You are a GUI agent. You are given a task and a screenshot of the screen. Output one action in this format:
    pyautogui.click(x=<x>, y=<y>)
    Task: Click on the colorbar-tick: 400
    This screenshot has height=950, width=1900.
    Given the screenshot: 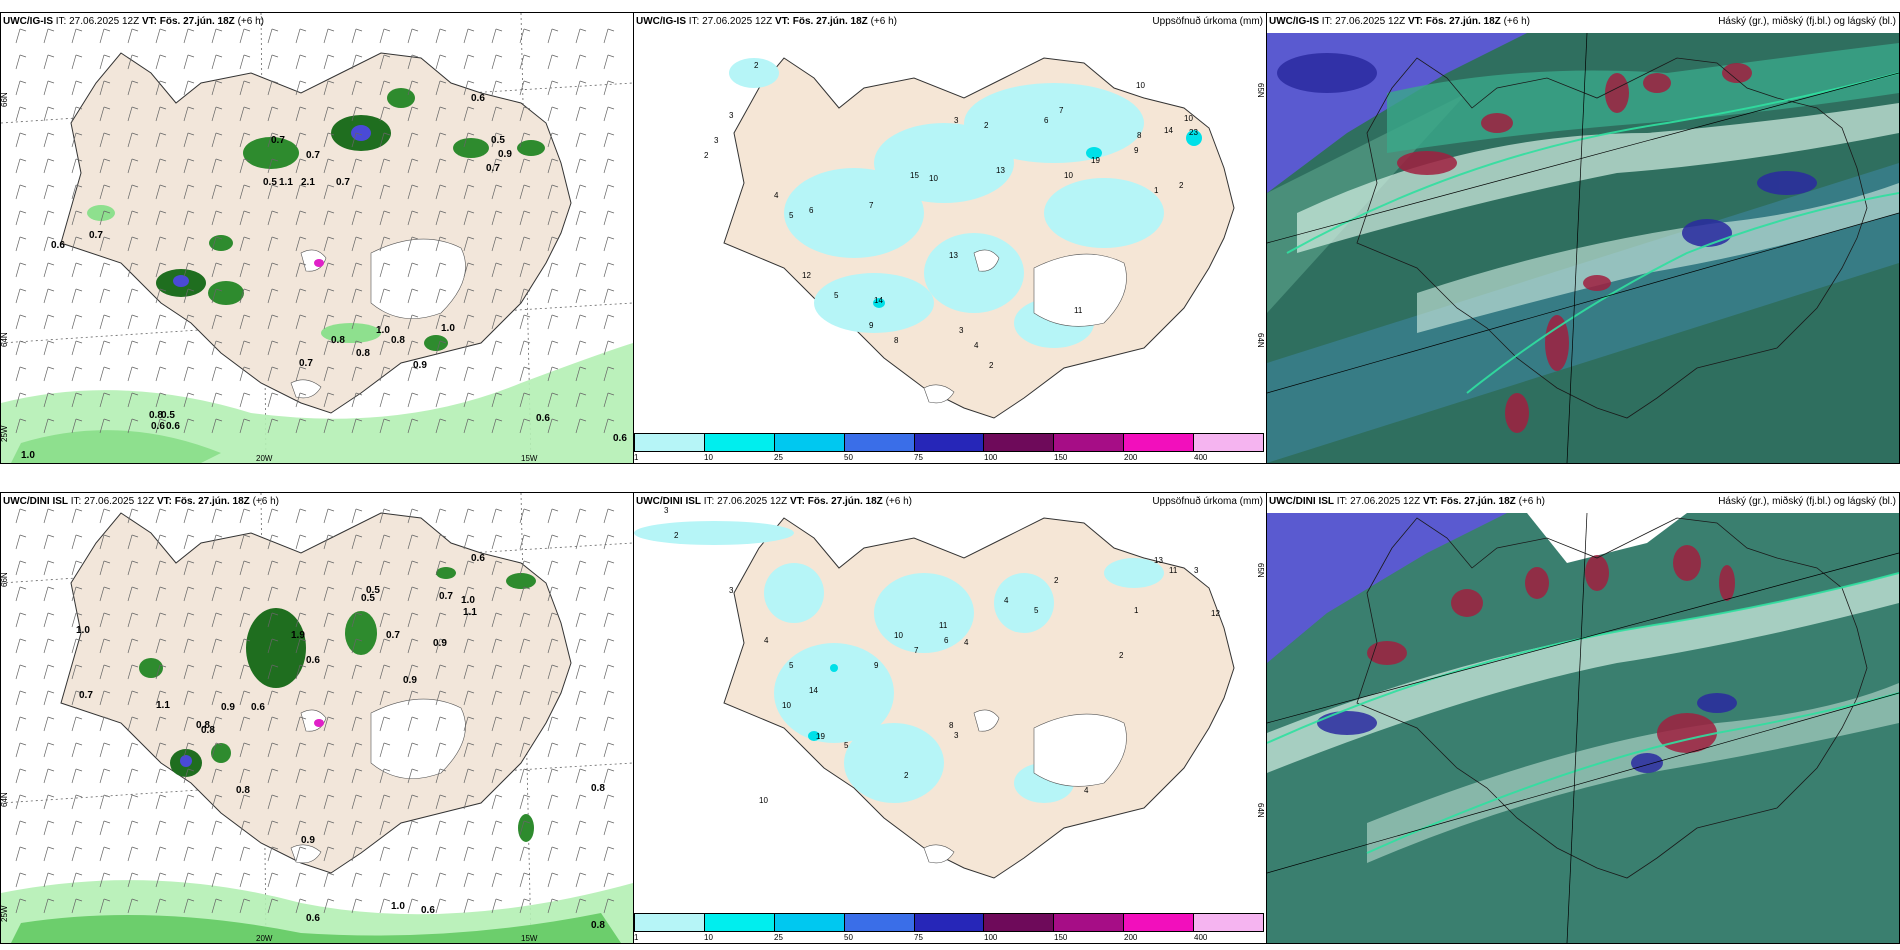 What is the action you would take?
    pyautogui.click(x=1201, y=937)
    